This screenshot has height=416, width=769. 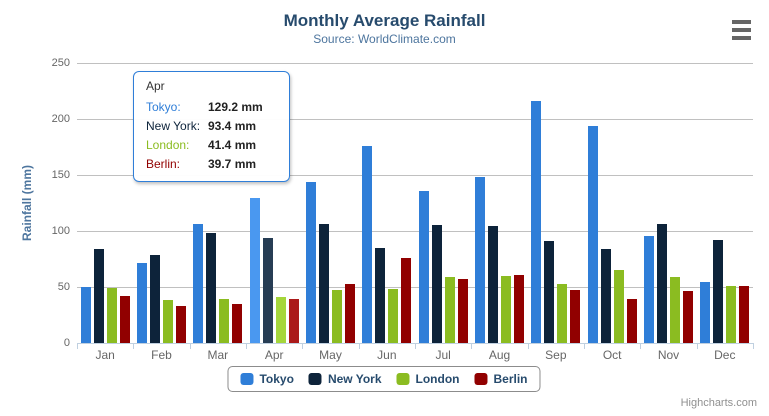 I want to click on x-axis-line, so click(x=415, y=343).